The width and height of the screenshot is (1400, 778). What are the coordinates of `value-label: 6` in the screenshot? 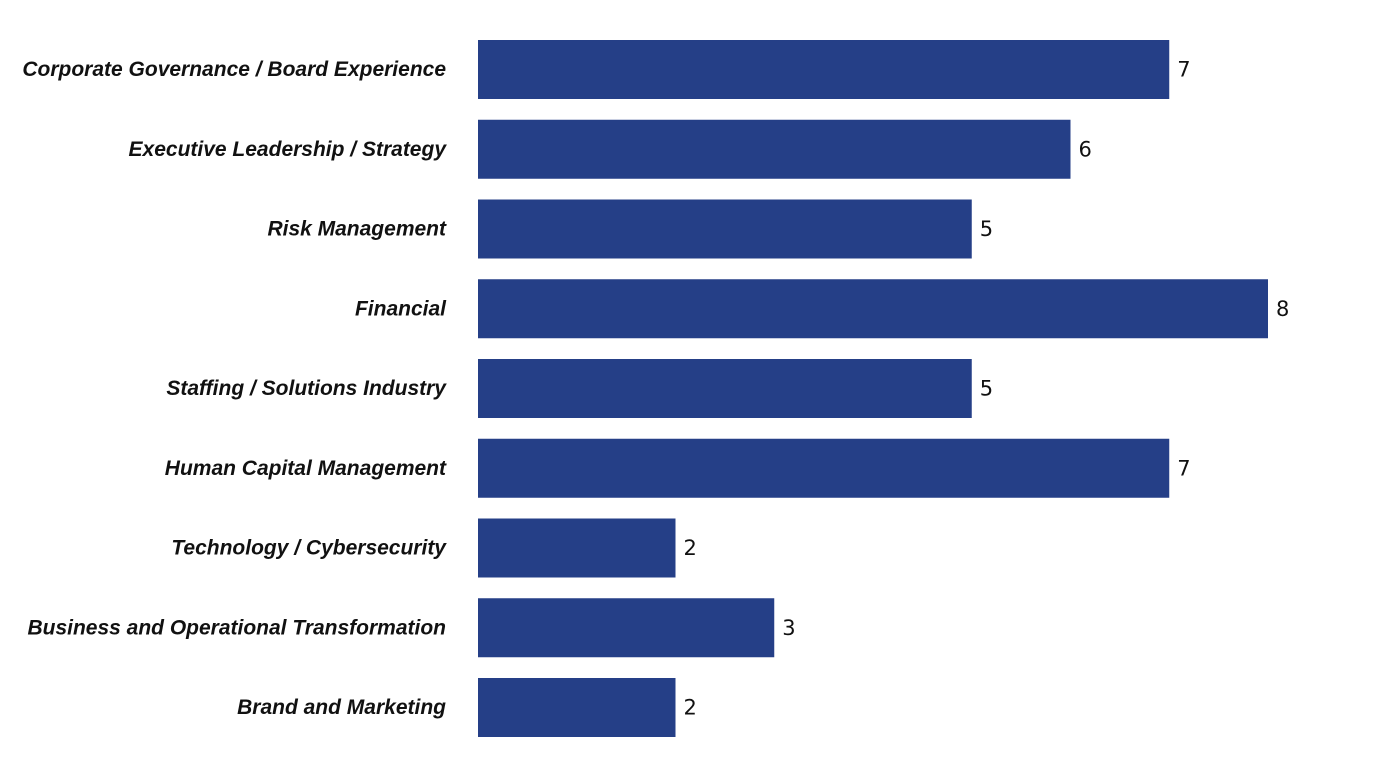 It's located at (1085, 149).